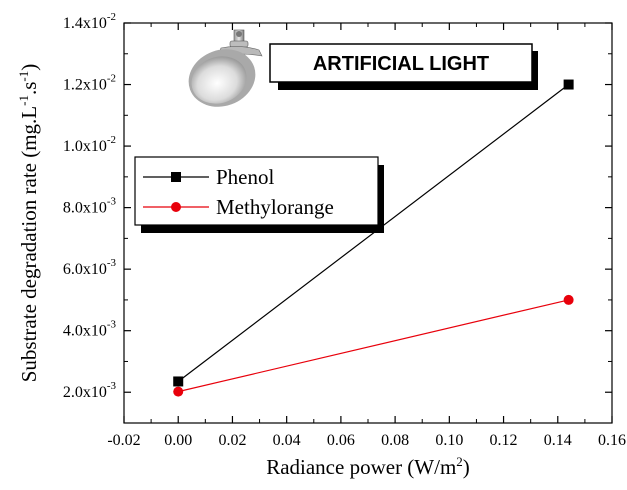 The image size is (627, 490). What do you see at coordinates (395, 440) in the screenshot?
I see `x-tick-label: 0.08` at bounding box center [395, 440].